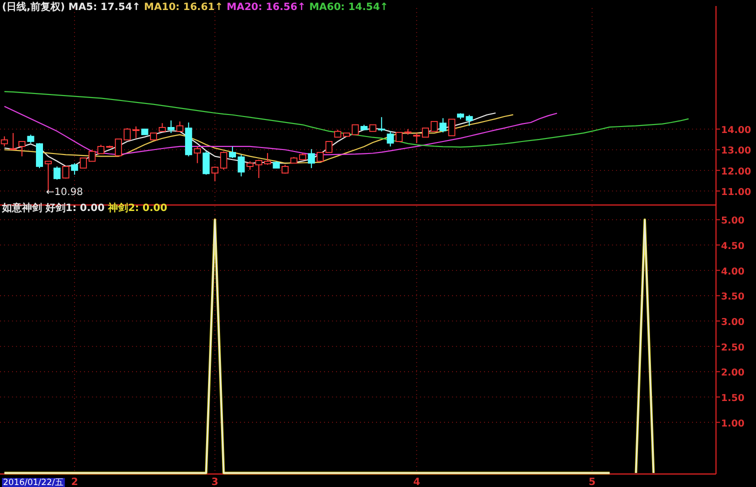 This screenshot has height=487, width=756. Describe the element at coordinates (736, 151) in the screenshot. I see `y-tick-label: 13.00` at that location.